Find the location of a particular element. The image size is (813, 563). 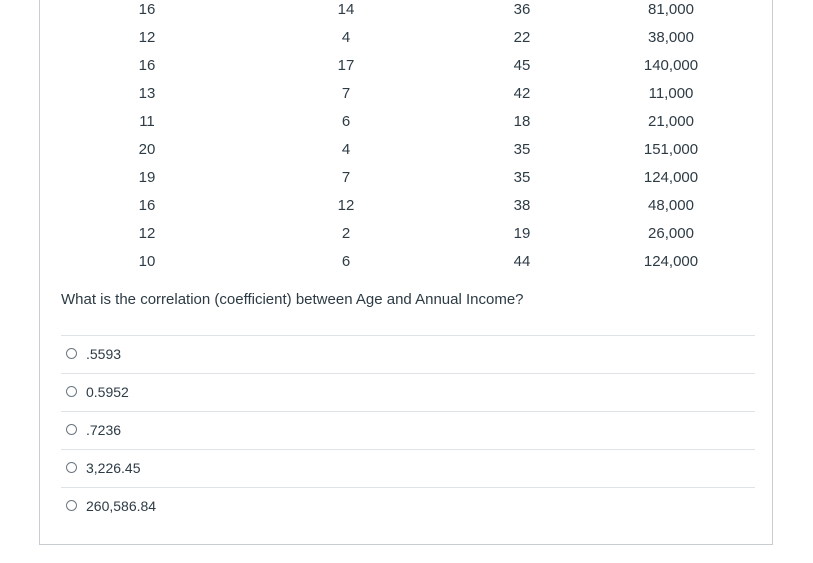

table-cell: 2 is located at coordinates (346, 233).